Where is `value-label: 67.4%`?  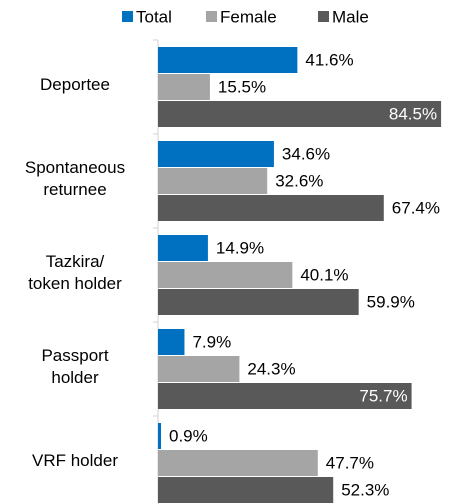
value-label: 67.4% is located at coordinates (416, 207).